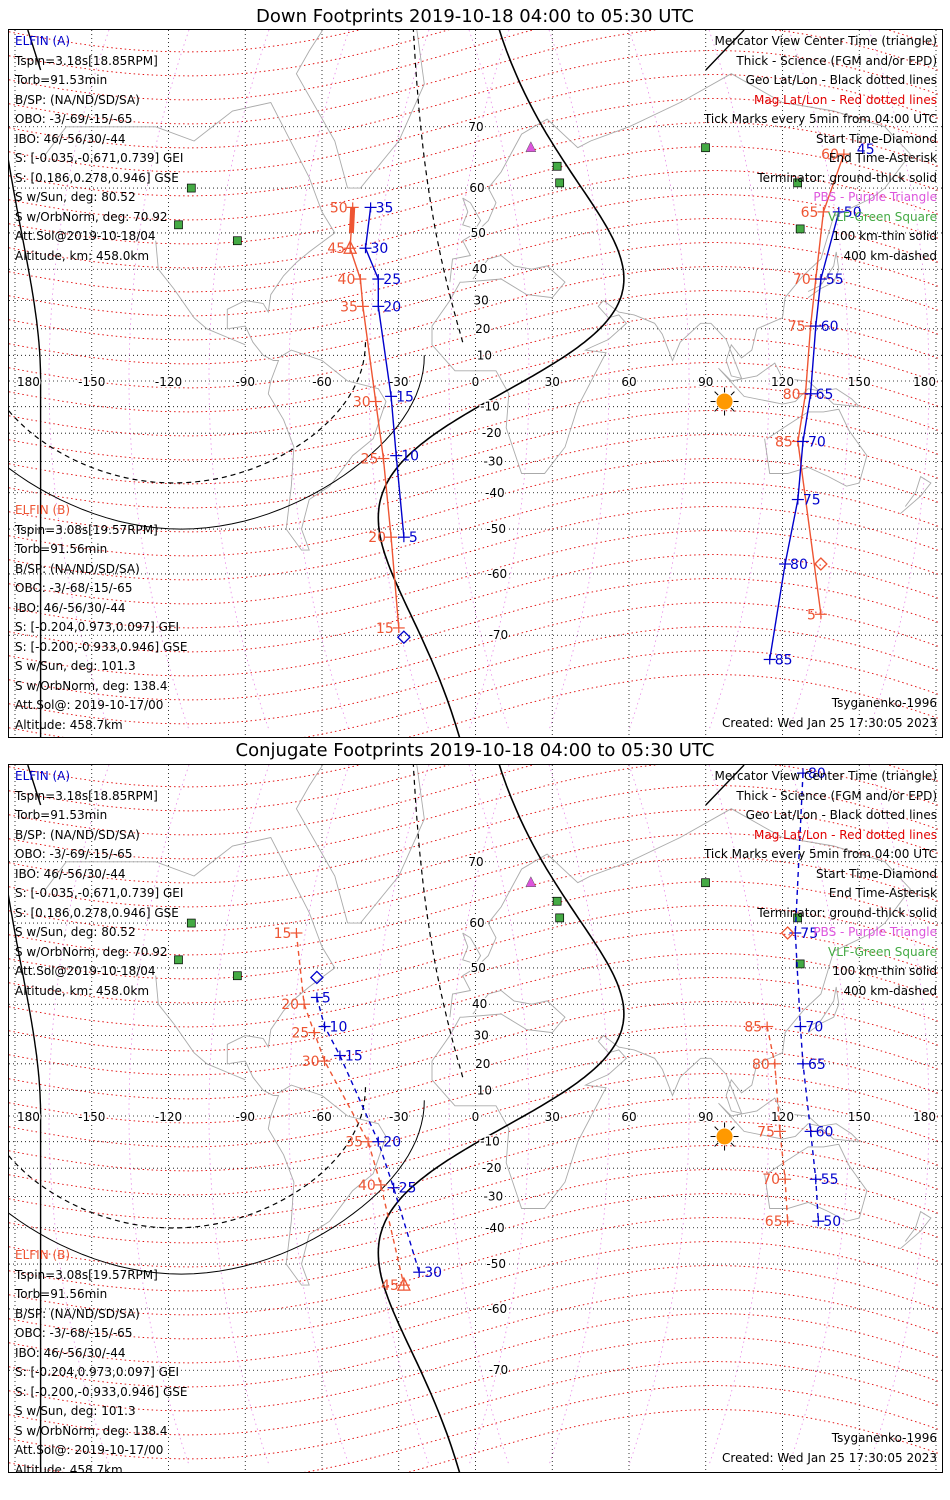 Image resolution: width=950 pixels, height=1500 pixels. Describe the element at coordinates (438, 921) in the screenshot. I see `terminator-400km-north` at that location.